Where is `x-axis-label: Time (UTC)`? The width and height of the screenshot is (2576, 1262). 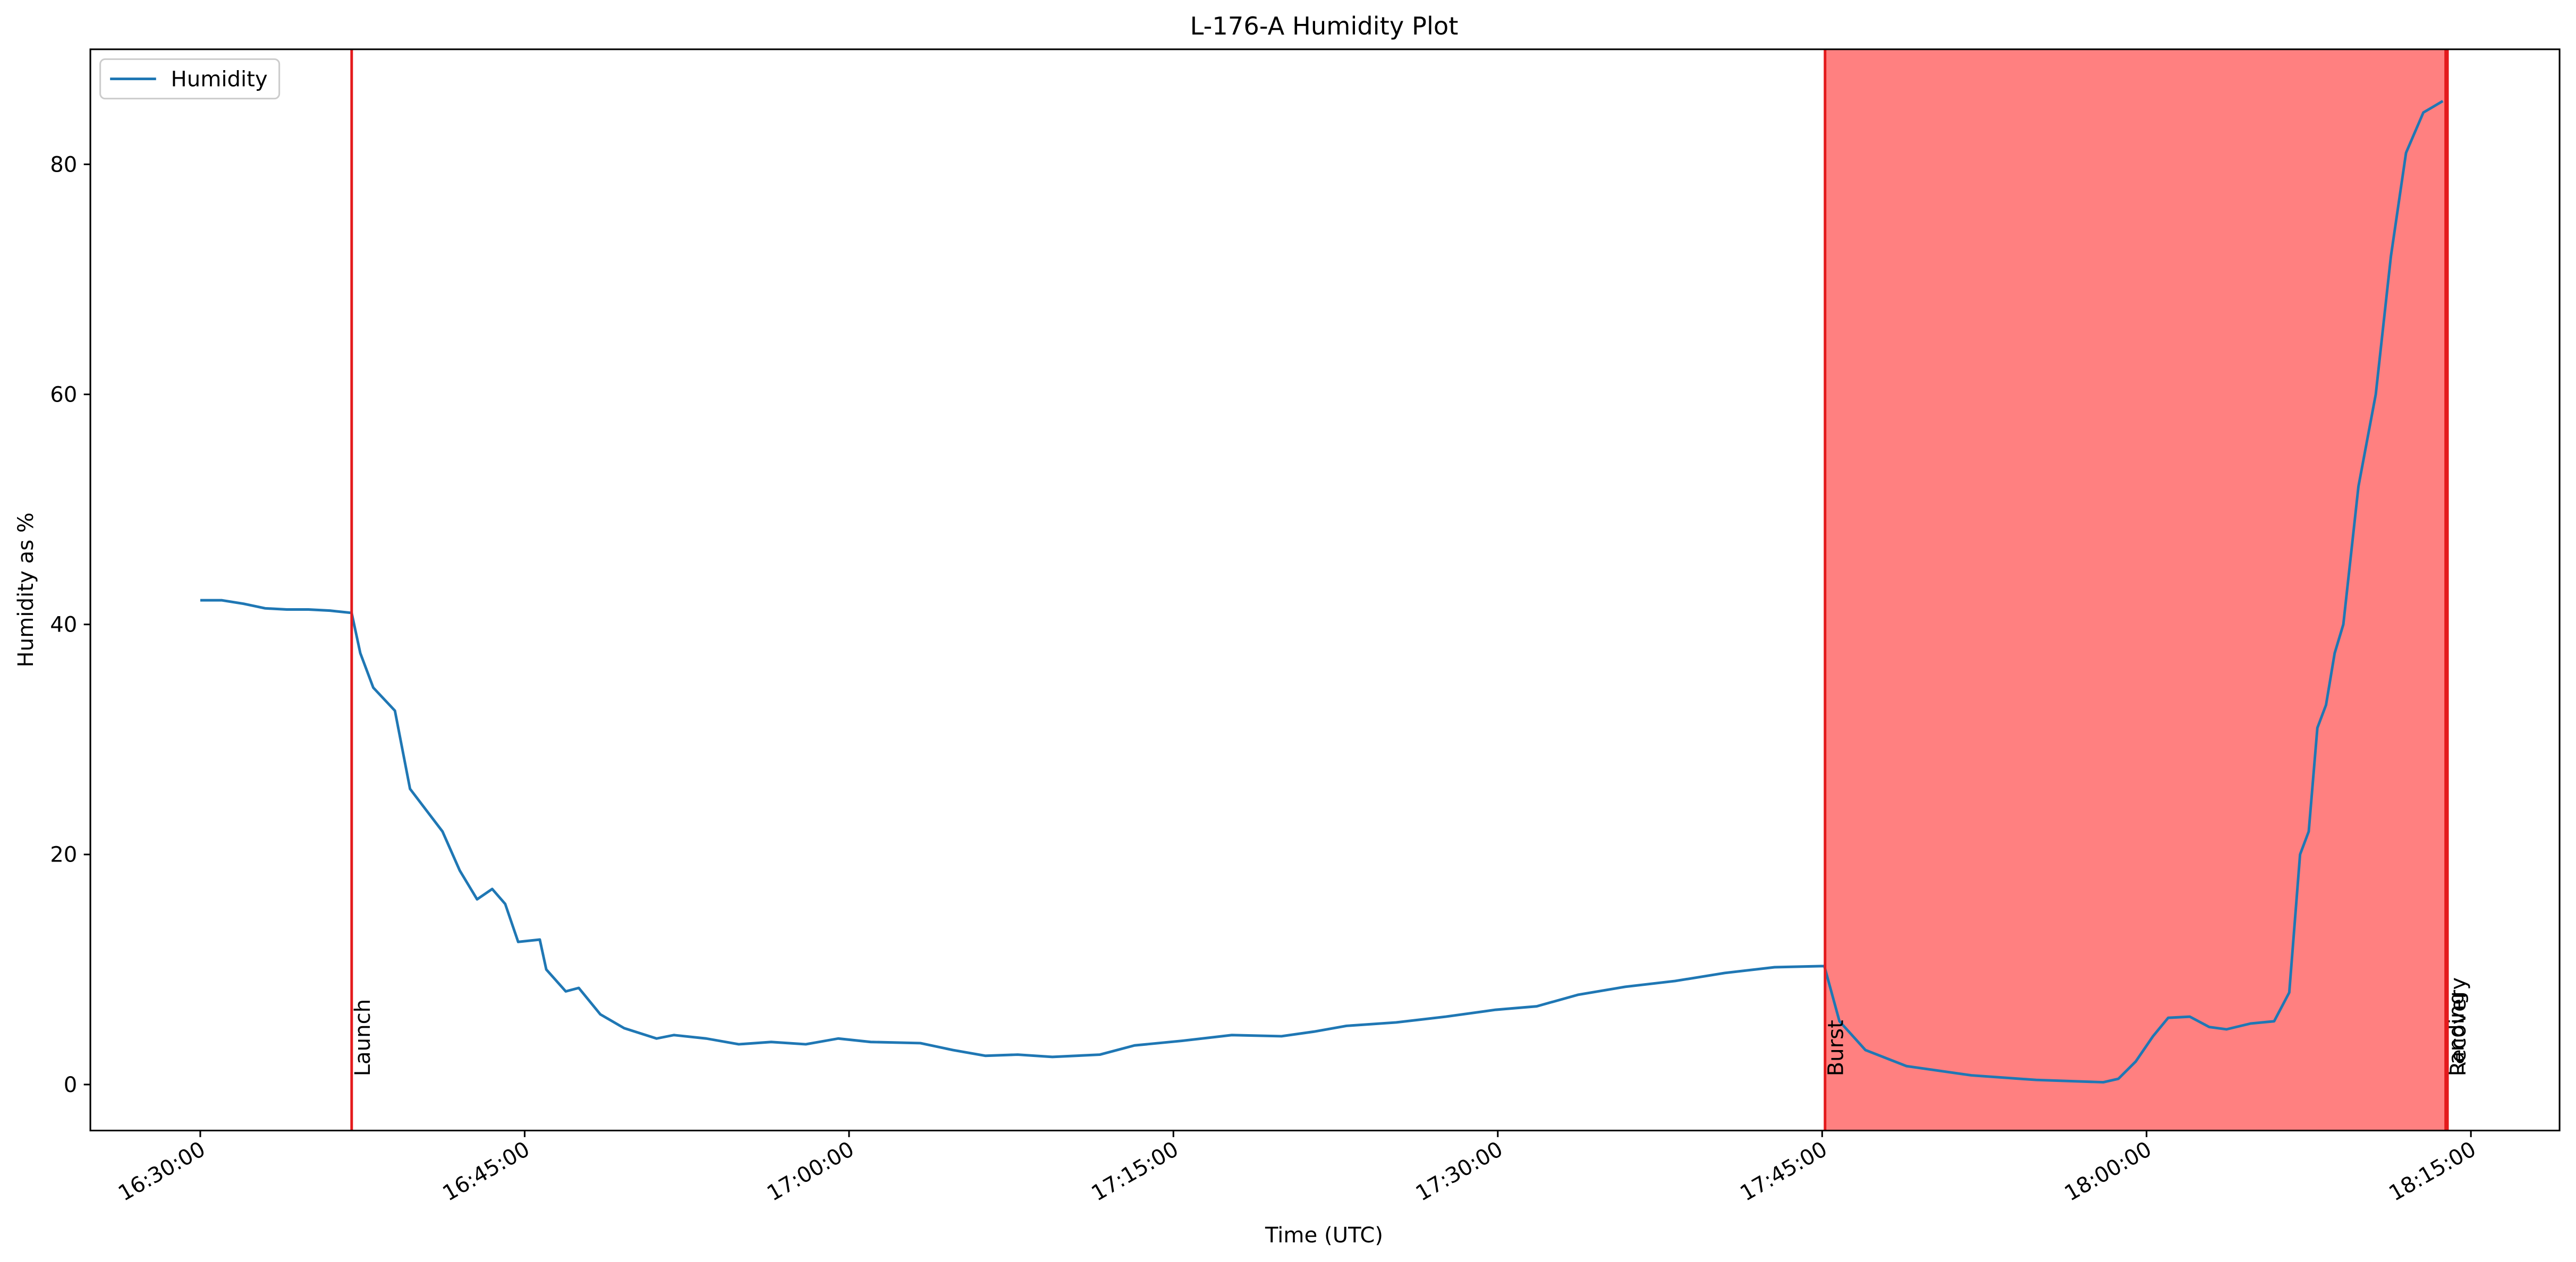 x-axis-label: Time (UTC) is located at coordinates (1324, 1235).